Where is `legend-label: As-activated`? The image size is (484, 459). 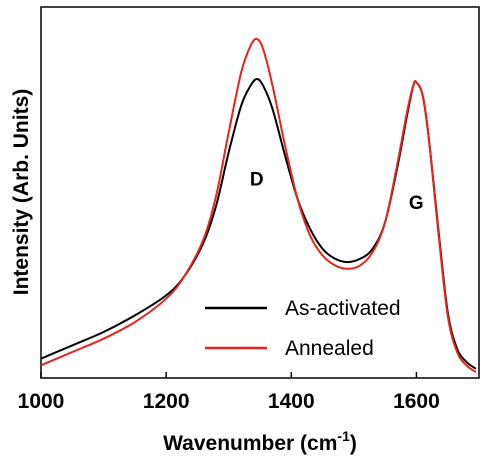
legend-label: As-activated is located at coordinates (343, 308).